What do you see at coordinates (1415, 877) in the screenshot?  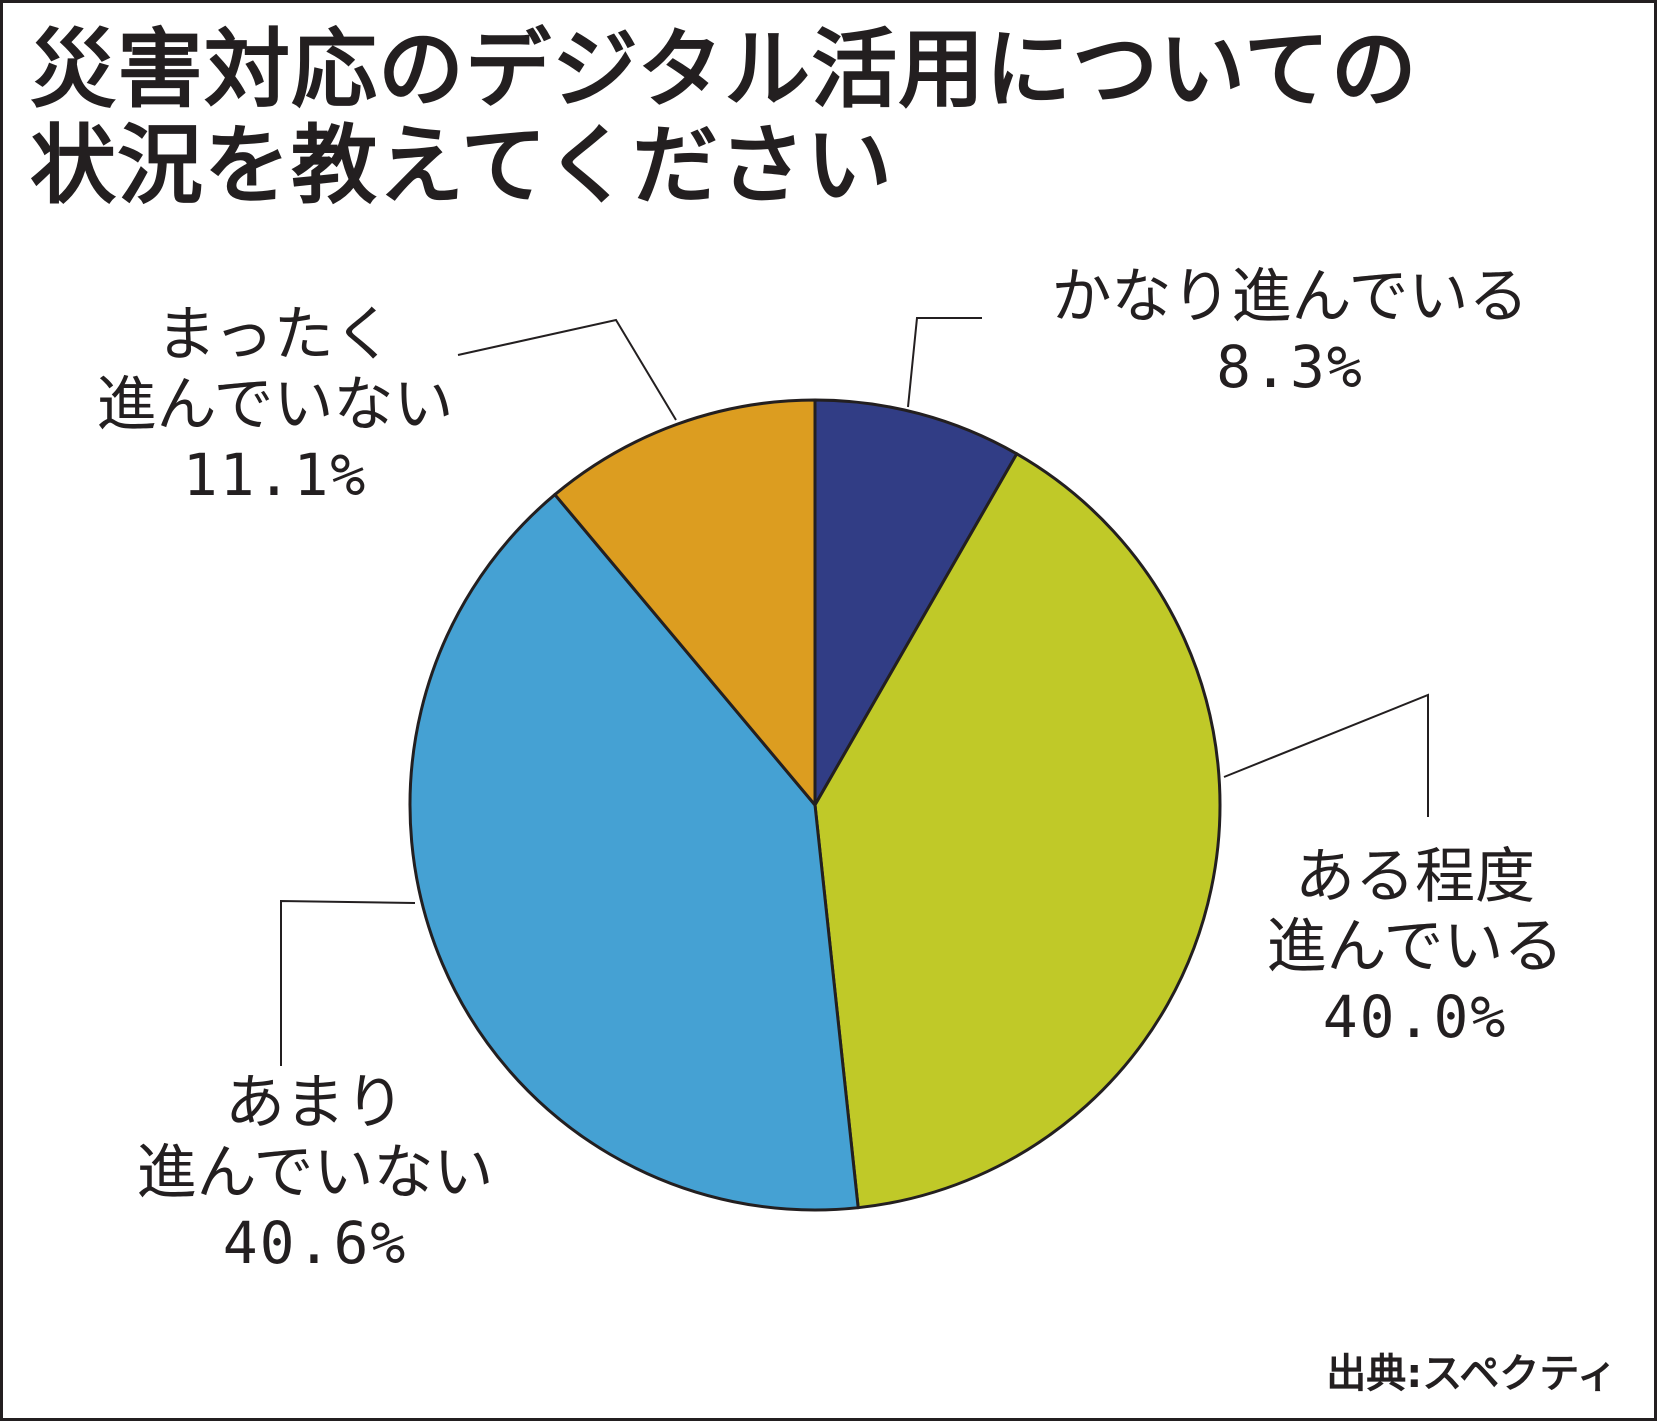 I see `slice-label-text: ある程度` at bounding box center [1415, 877].